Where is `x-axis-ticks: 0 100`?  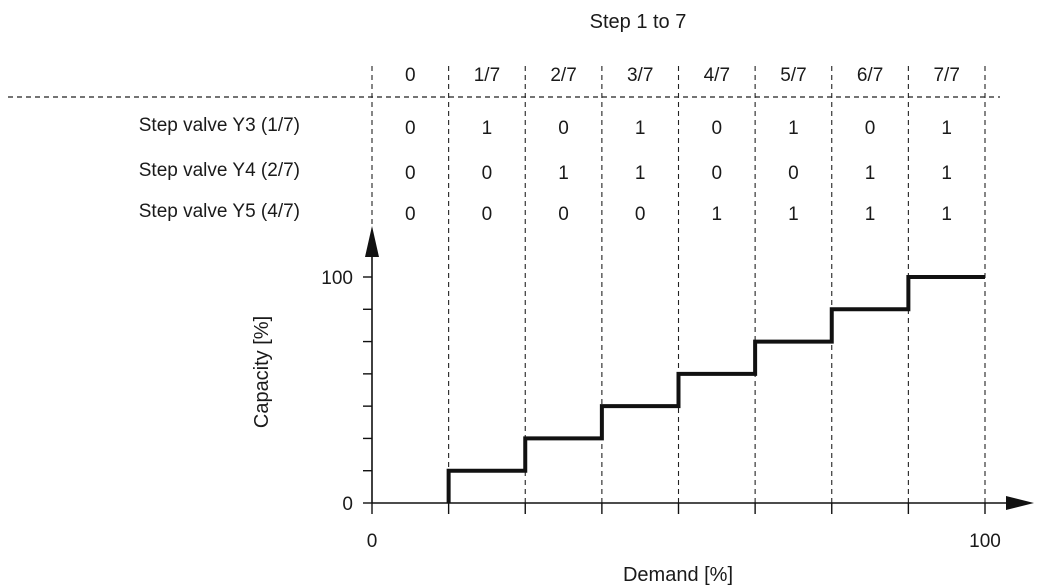 x-axis-ticks: 0 100 is located at coordinates (684, 527).